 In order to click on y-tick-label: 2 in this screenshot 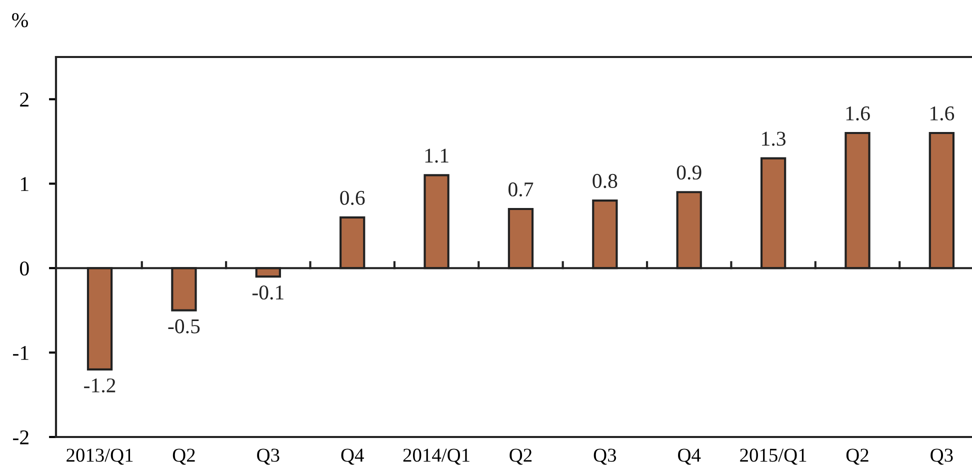, I will do `click(24, 99)`.